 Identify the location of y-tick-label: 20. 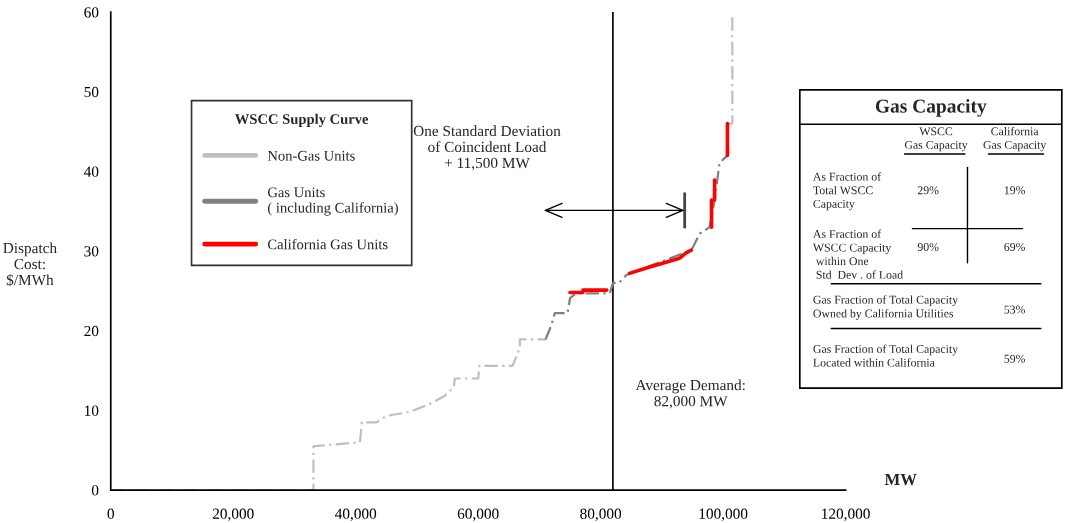
(91, 331).